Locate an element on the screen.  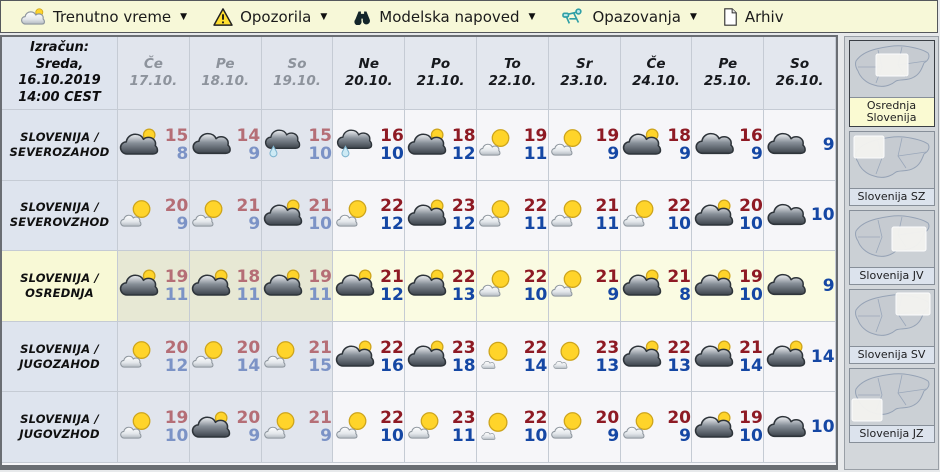
menu-item-opazovanja: Opazovanja ▼ is located at coordinates (628, 16).